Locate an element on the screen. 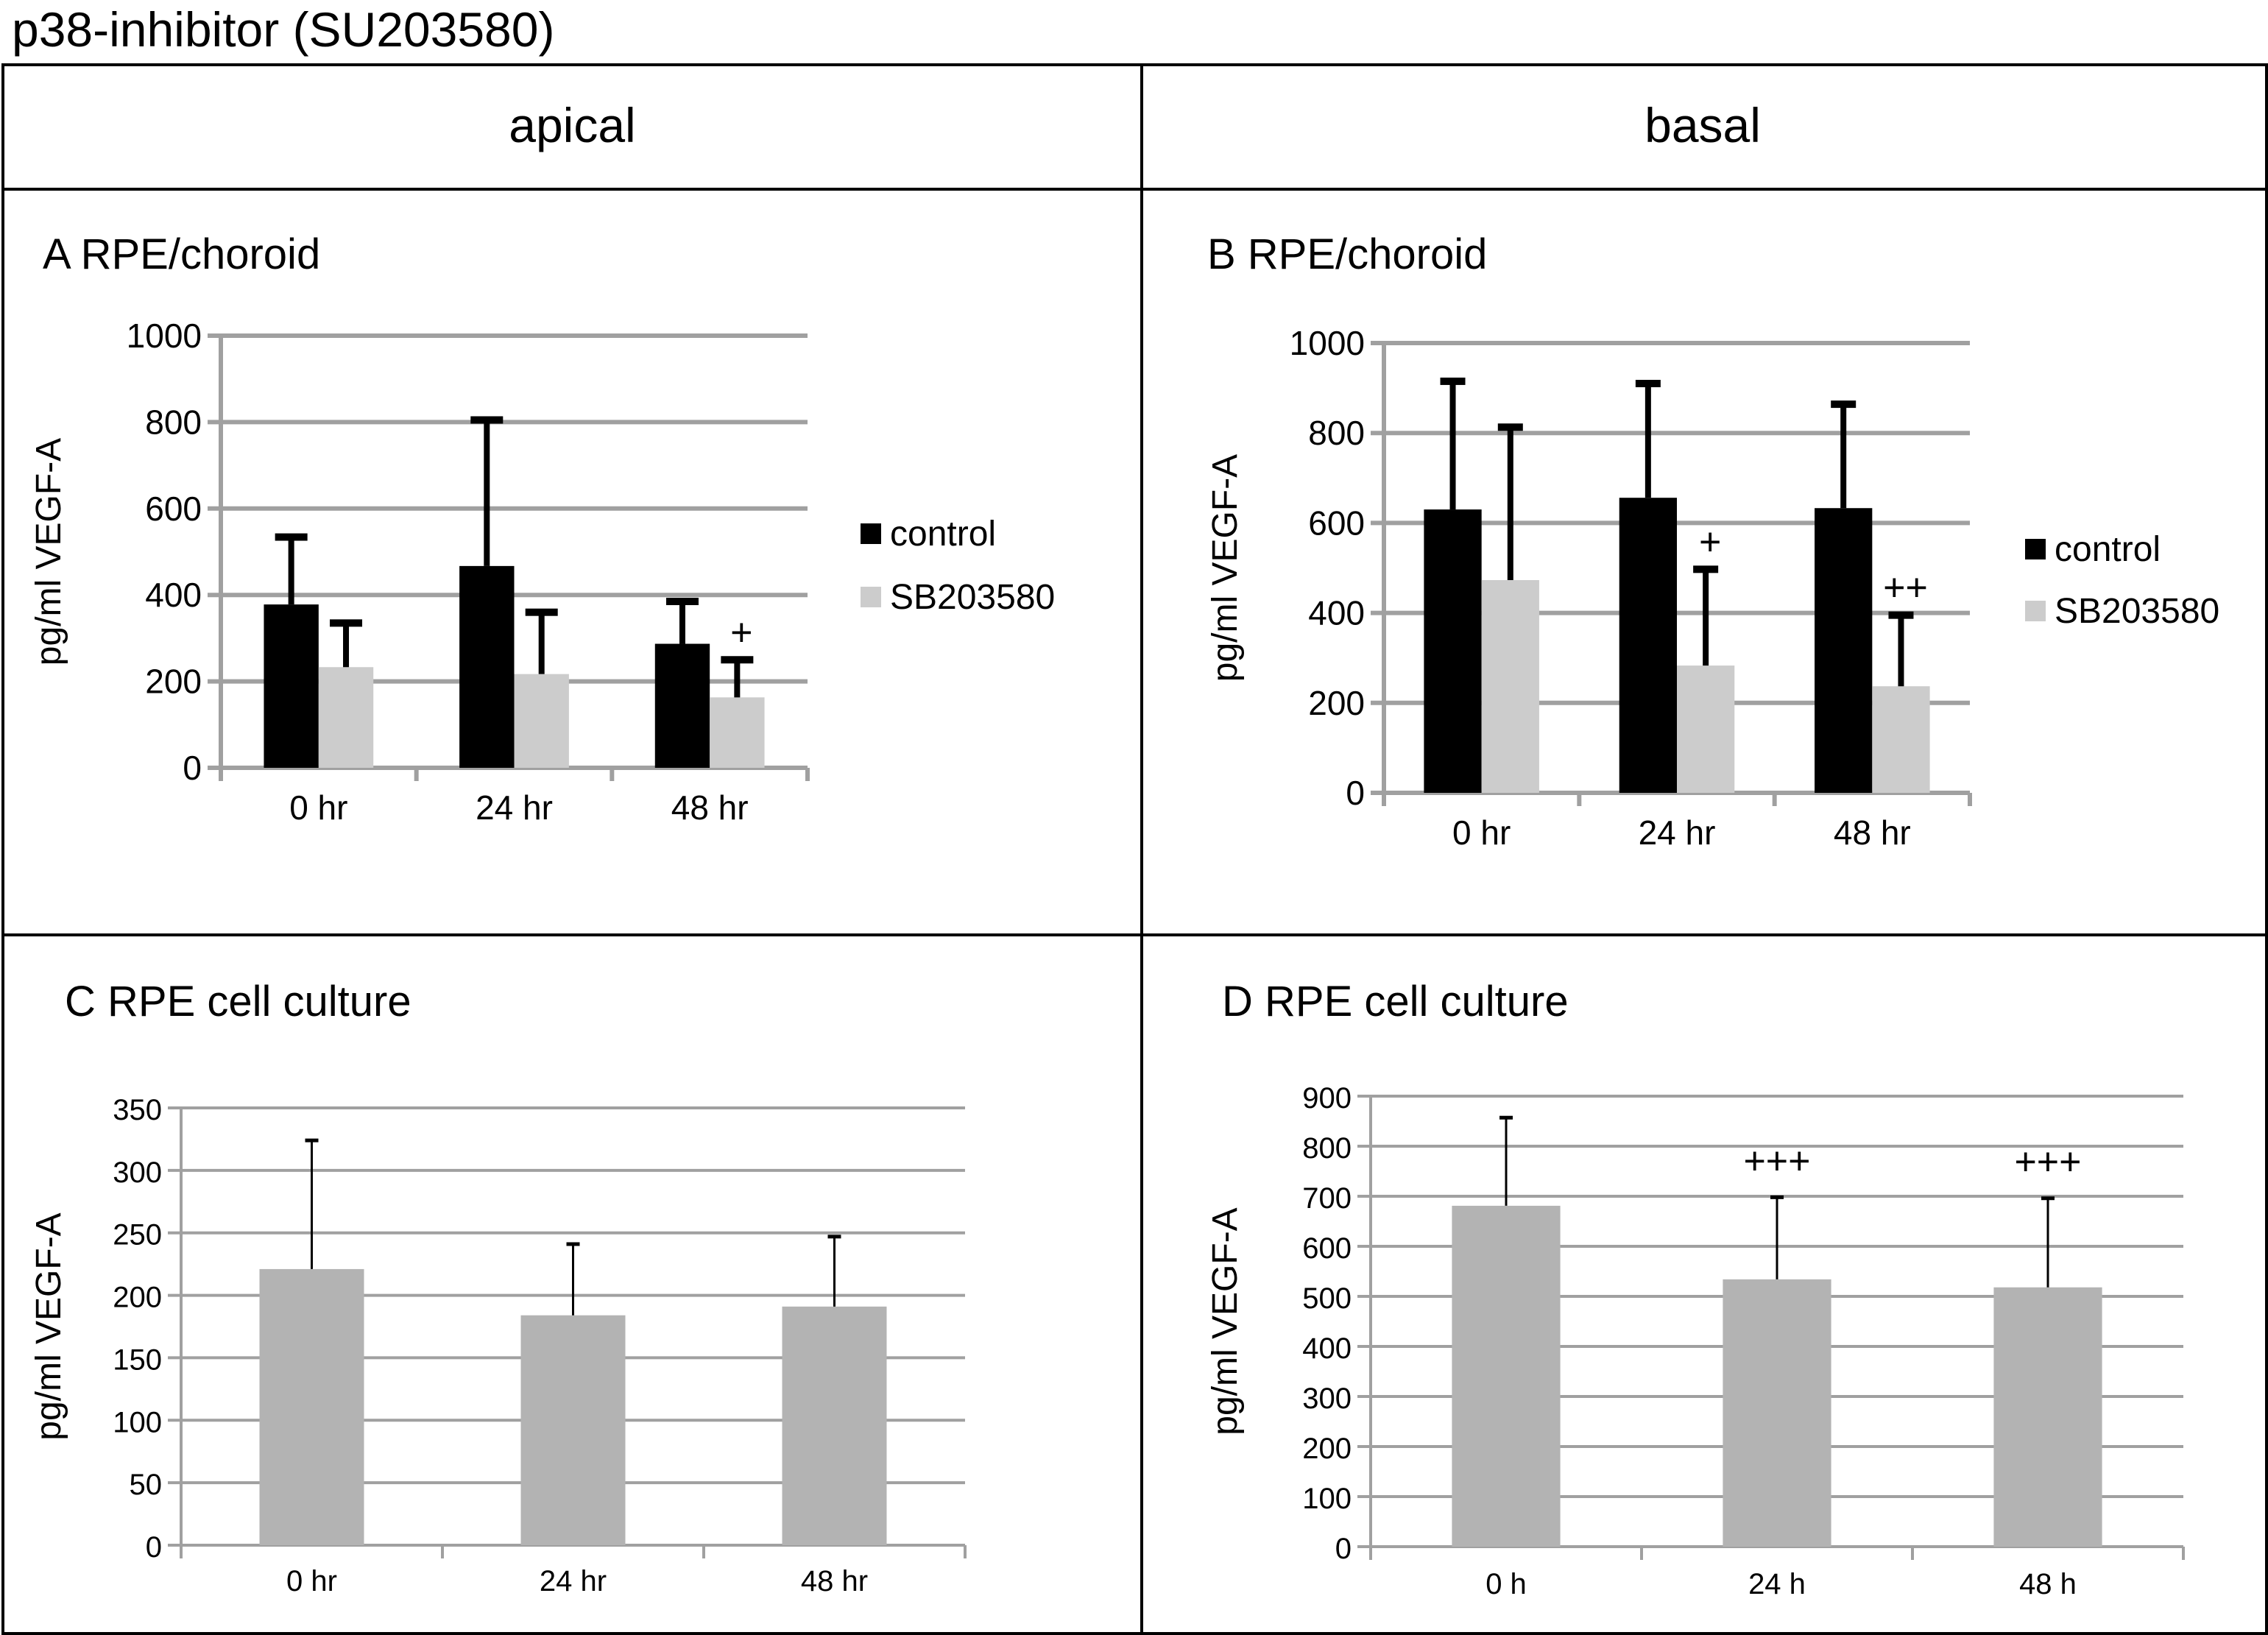 This screenshot has height=1635, width=2268. panel-d-y-tick-label: 400 is located at coordinates (1327, 1349).